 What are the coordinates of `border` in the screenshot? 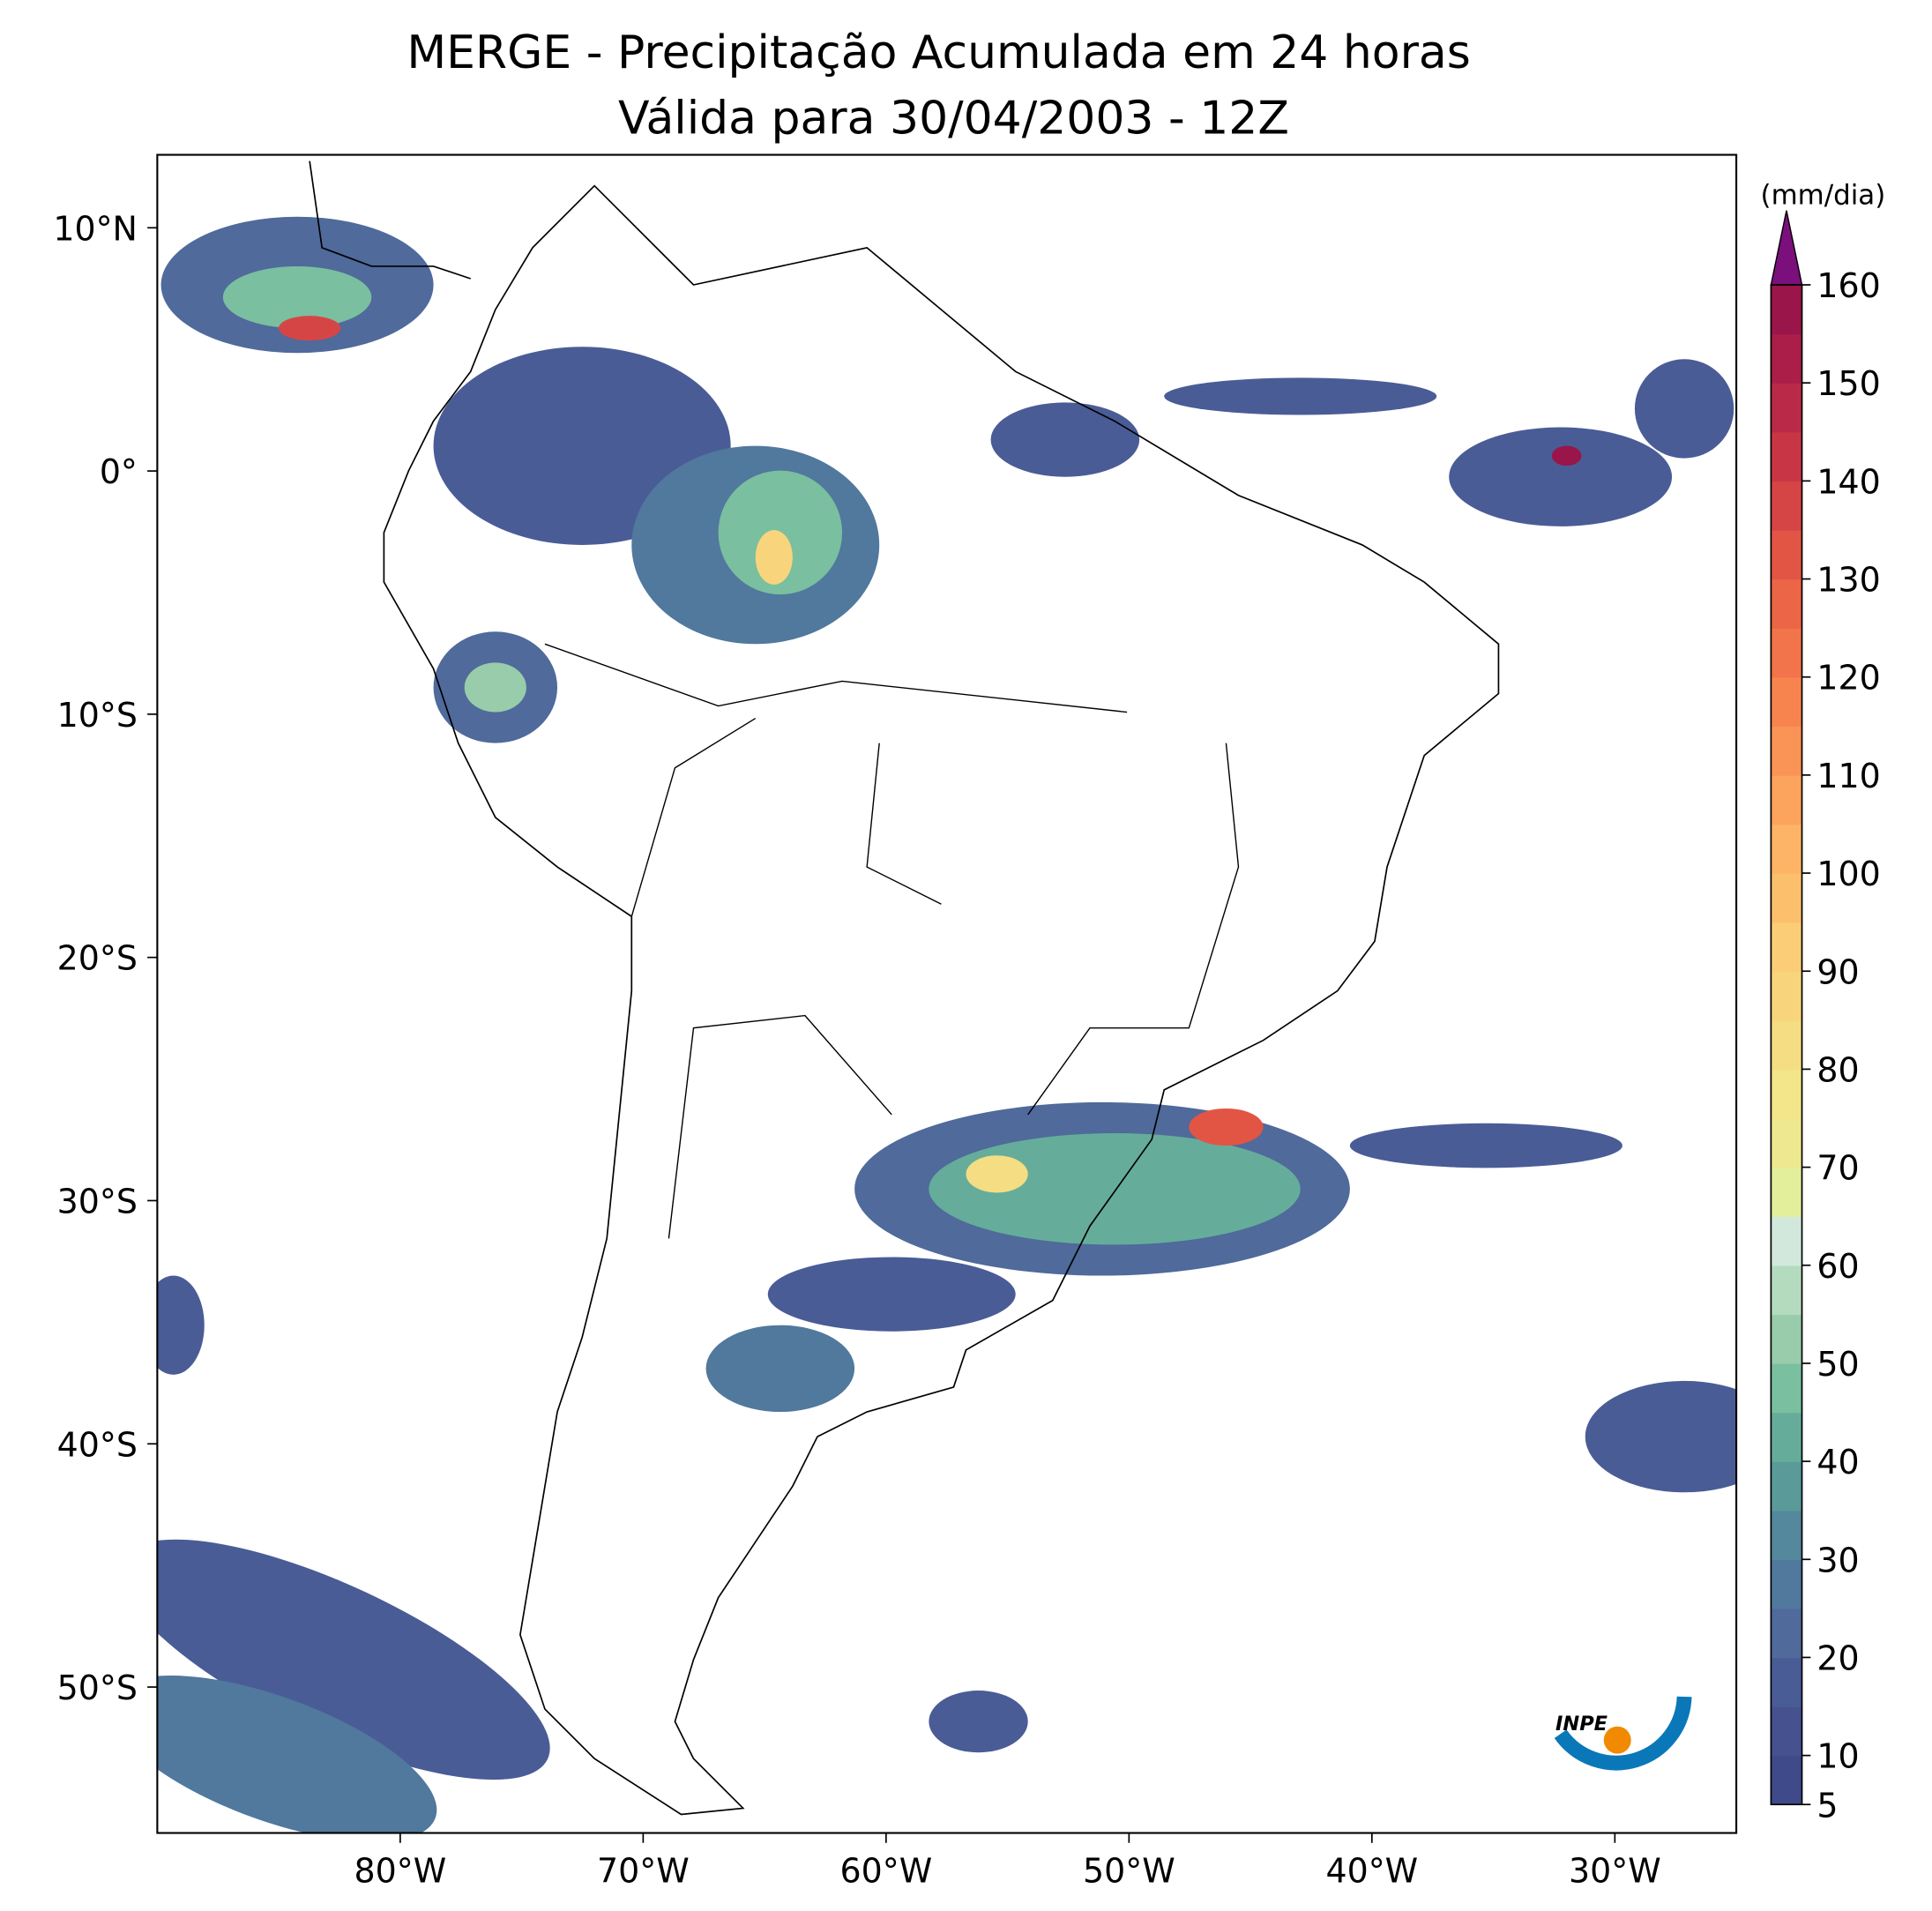 It's located at (892, 941).